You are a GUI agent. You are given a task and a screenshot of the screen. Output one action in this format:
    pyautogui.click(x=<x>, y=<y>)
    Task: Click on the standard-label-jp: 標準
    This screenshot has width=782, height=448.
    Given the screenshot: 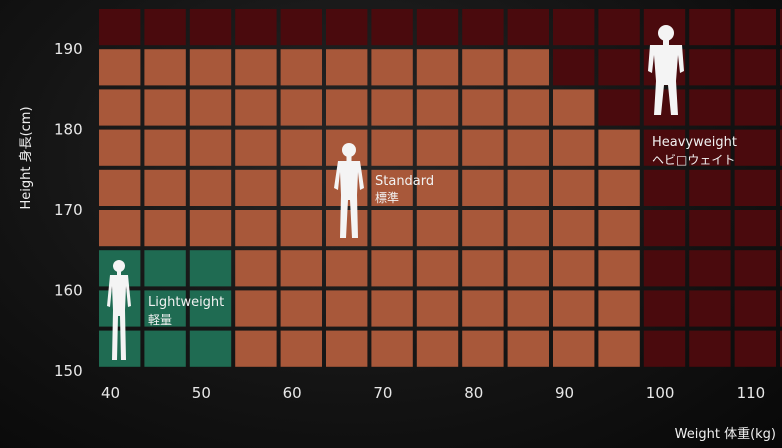 What is the action you would take?
    pyautogui.click(x=387, y=197)
    